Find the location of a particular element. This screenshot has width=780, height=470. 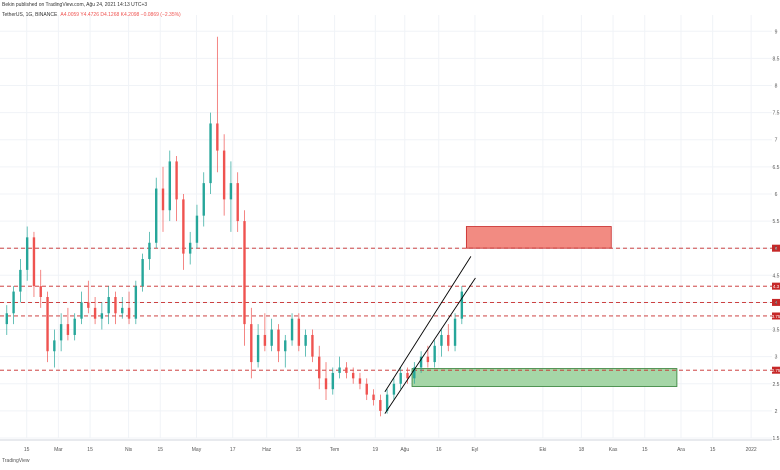

y-tick-label: 9 is located at coordinates (776, 32).